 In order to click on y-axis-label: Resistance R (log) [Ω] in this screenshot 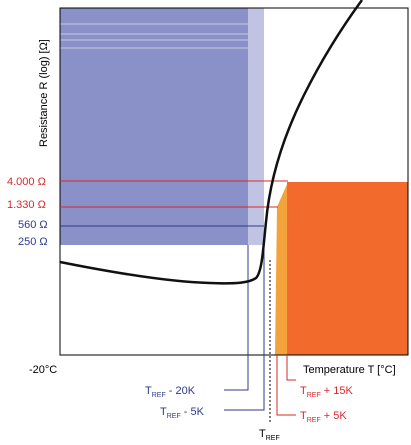, I will do `click(44, 93)`.